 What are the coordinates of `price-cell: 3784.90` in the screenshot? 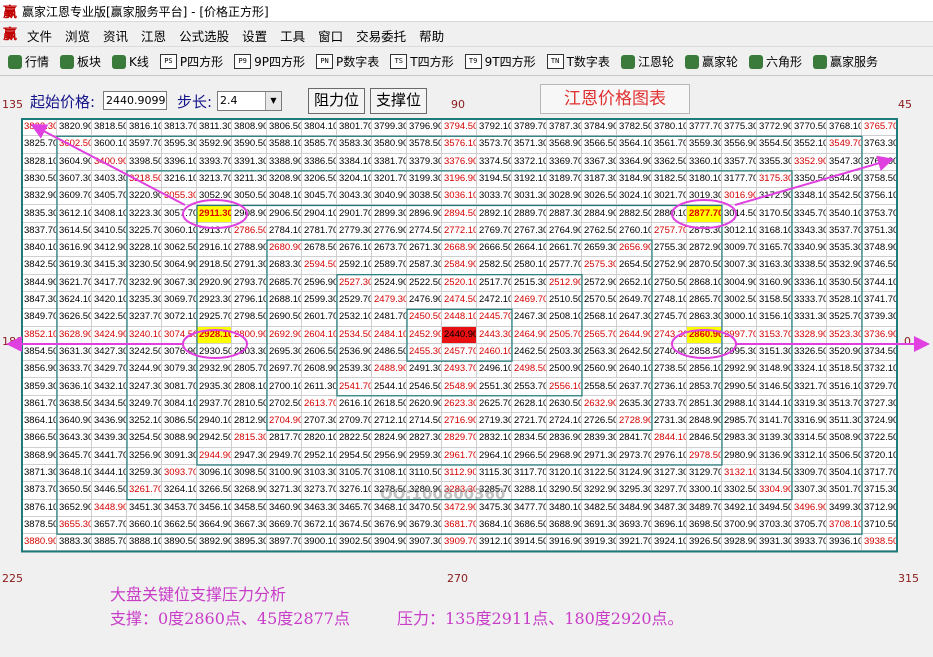 It's located at (599, 128).